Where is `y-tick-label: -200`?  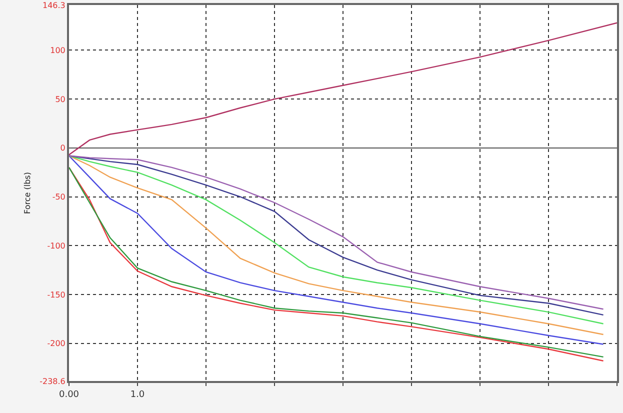 y-tick-label: -200 is located at coordinates (56, 343).